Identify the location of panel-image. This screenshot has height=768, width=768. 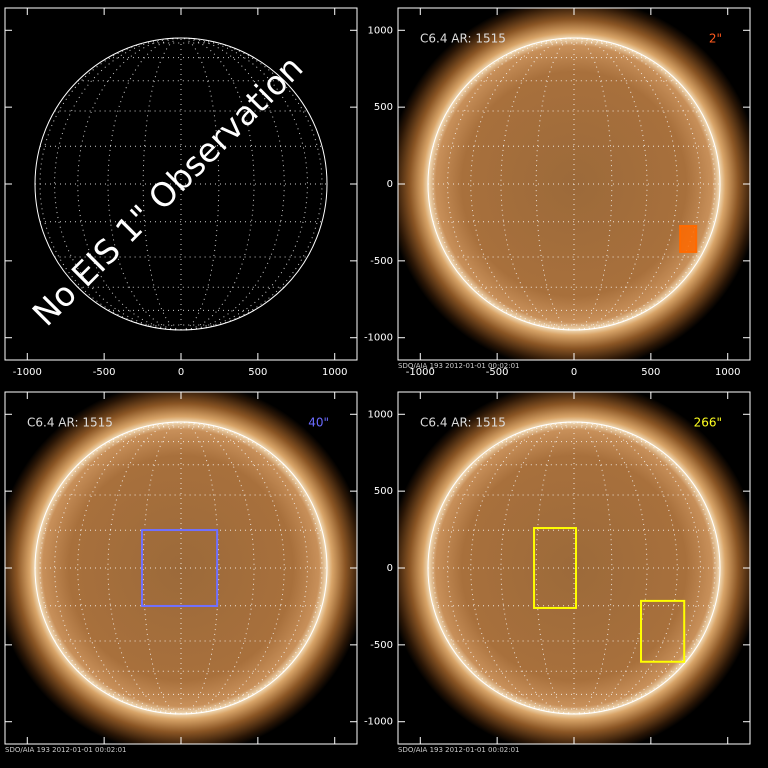
(181, 184).